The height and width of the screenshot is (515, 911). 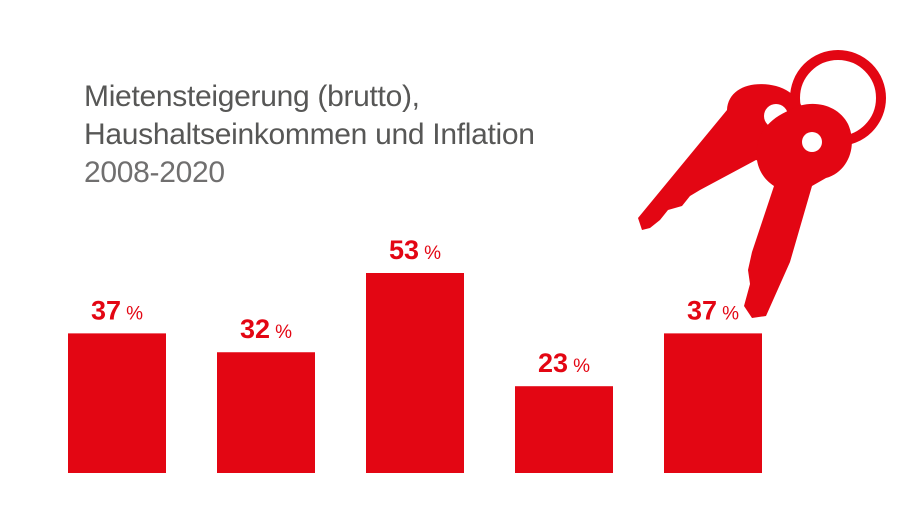 What do you see at coordinates (154, 172) in the screenshot?
I see `chart-period: 2008-2020` at bounding box center [154, 172].